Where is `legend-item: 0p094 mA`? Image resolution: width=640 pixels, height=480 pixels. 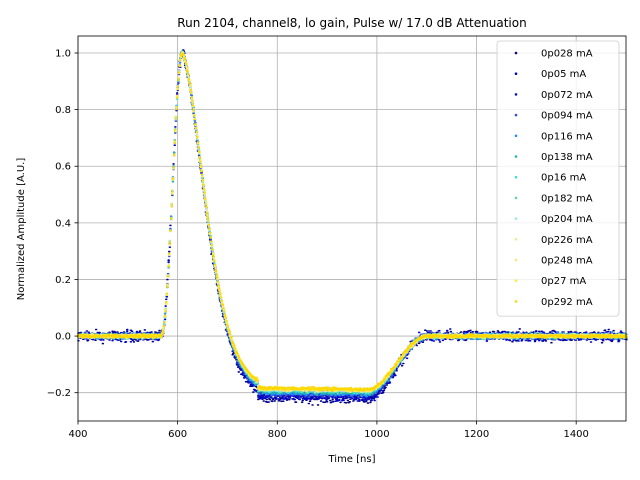
legend-item: 0p094 mA is located at coordinates (553, 116).